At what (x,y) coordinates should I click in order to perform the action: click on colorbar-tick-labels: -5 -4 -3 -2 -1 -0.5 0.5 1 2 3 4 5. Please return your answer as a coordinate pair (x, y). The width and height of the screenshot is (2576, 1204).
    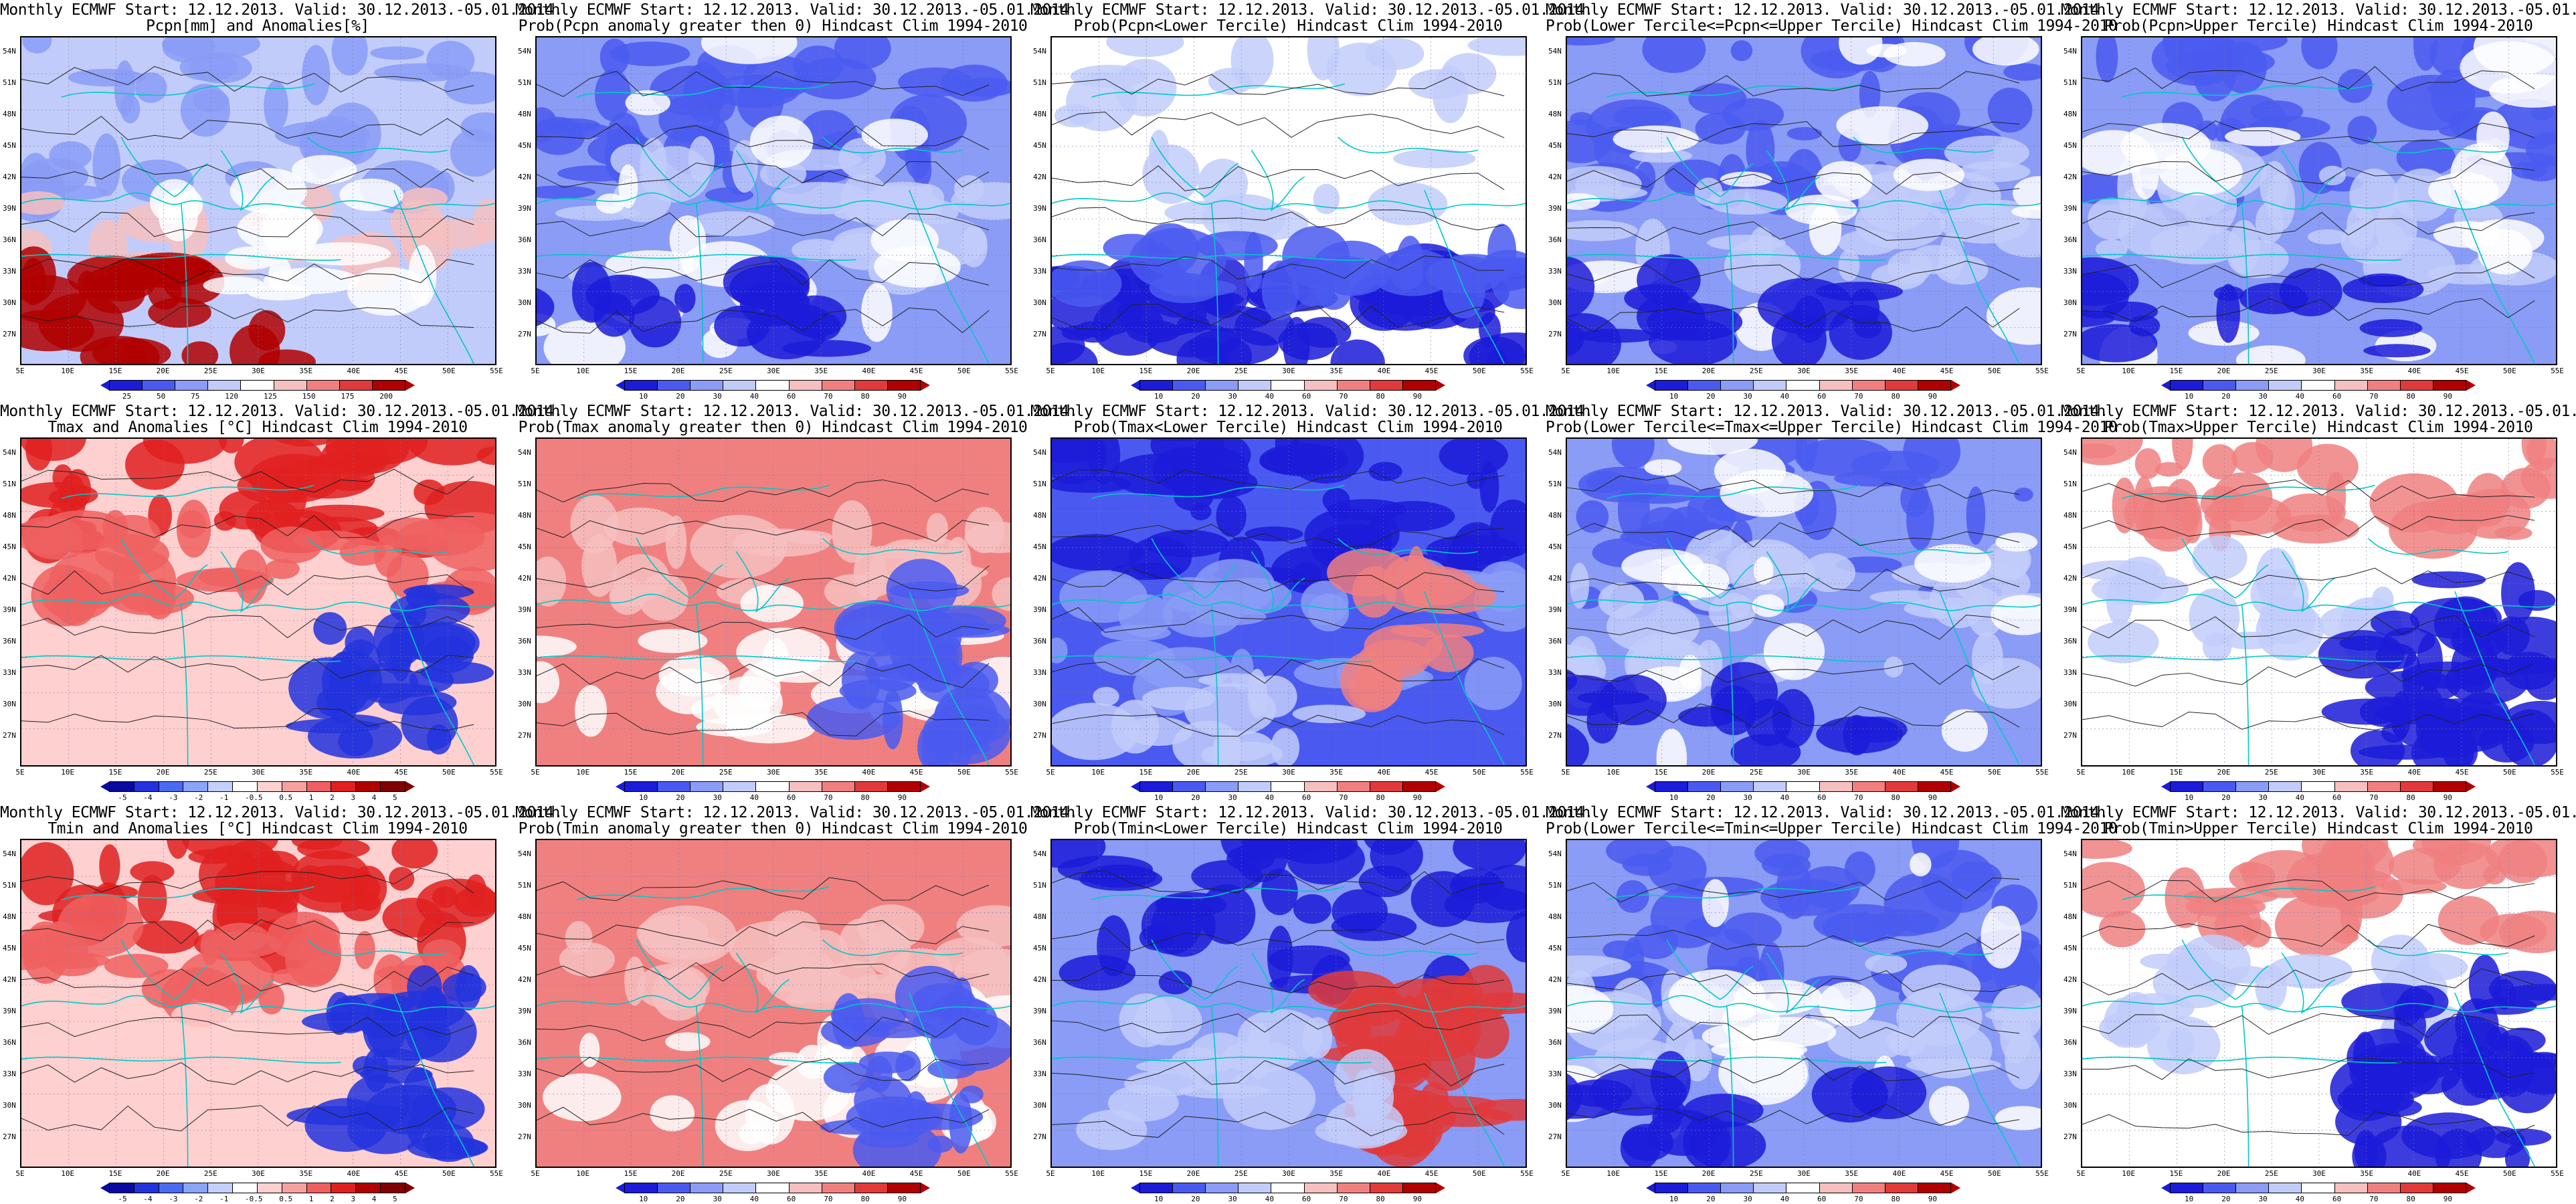
    Looking at the image, I should click on (257, 797).